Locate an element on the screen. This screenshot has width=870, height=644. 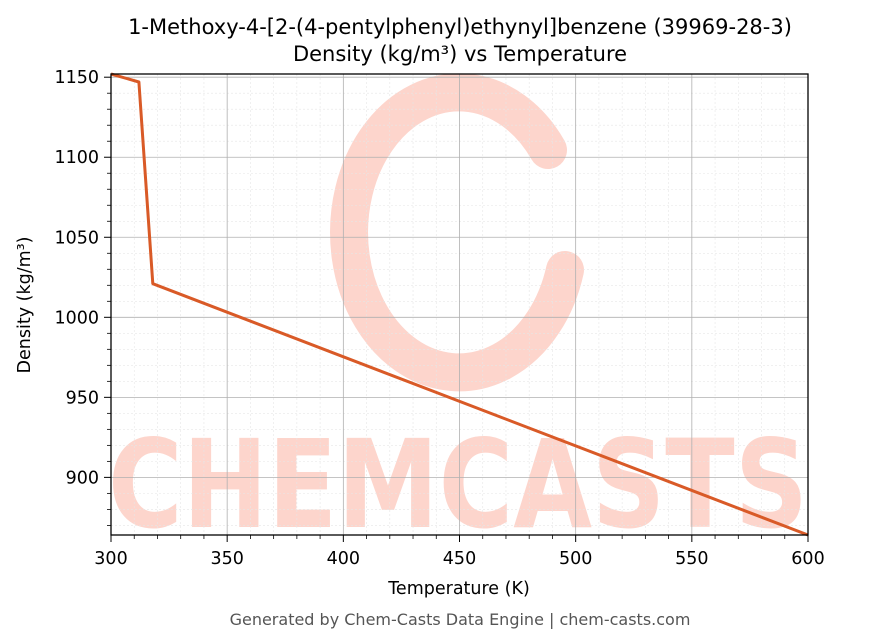
y-axis-label: Density (kg/m³) is located at coordinates (25, 305).